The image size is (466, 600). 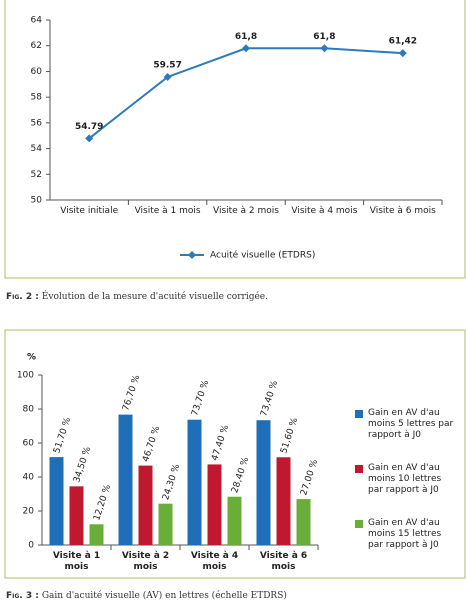 I want to click on value-label: 24,30 %, so click(x=171, y=482).